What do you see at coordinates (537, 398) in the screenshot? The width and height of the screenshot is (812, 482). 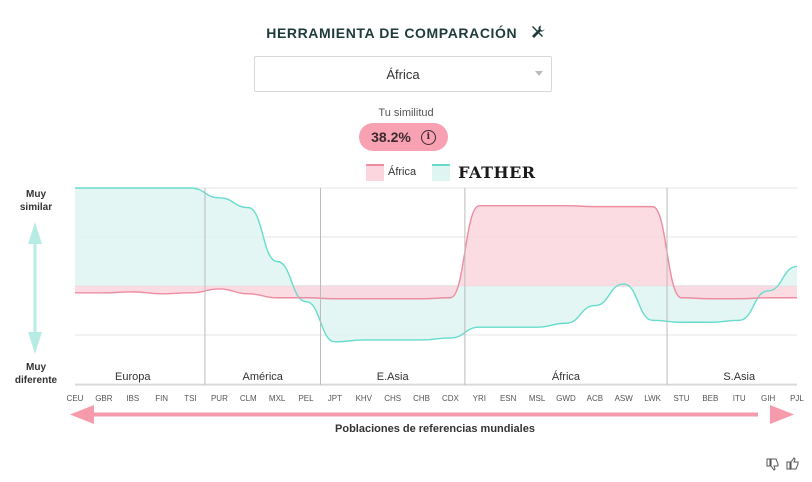 I see `x-tick-label: MSL` at bounding box center [537, 398].